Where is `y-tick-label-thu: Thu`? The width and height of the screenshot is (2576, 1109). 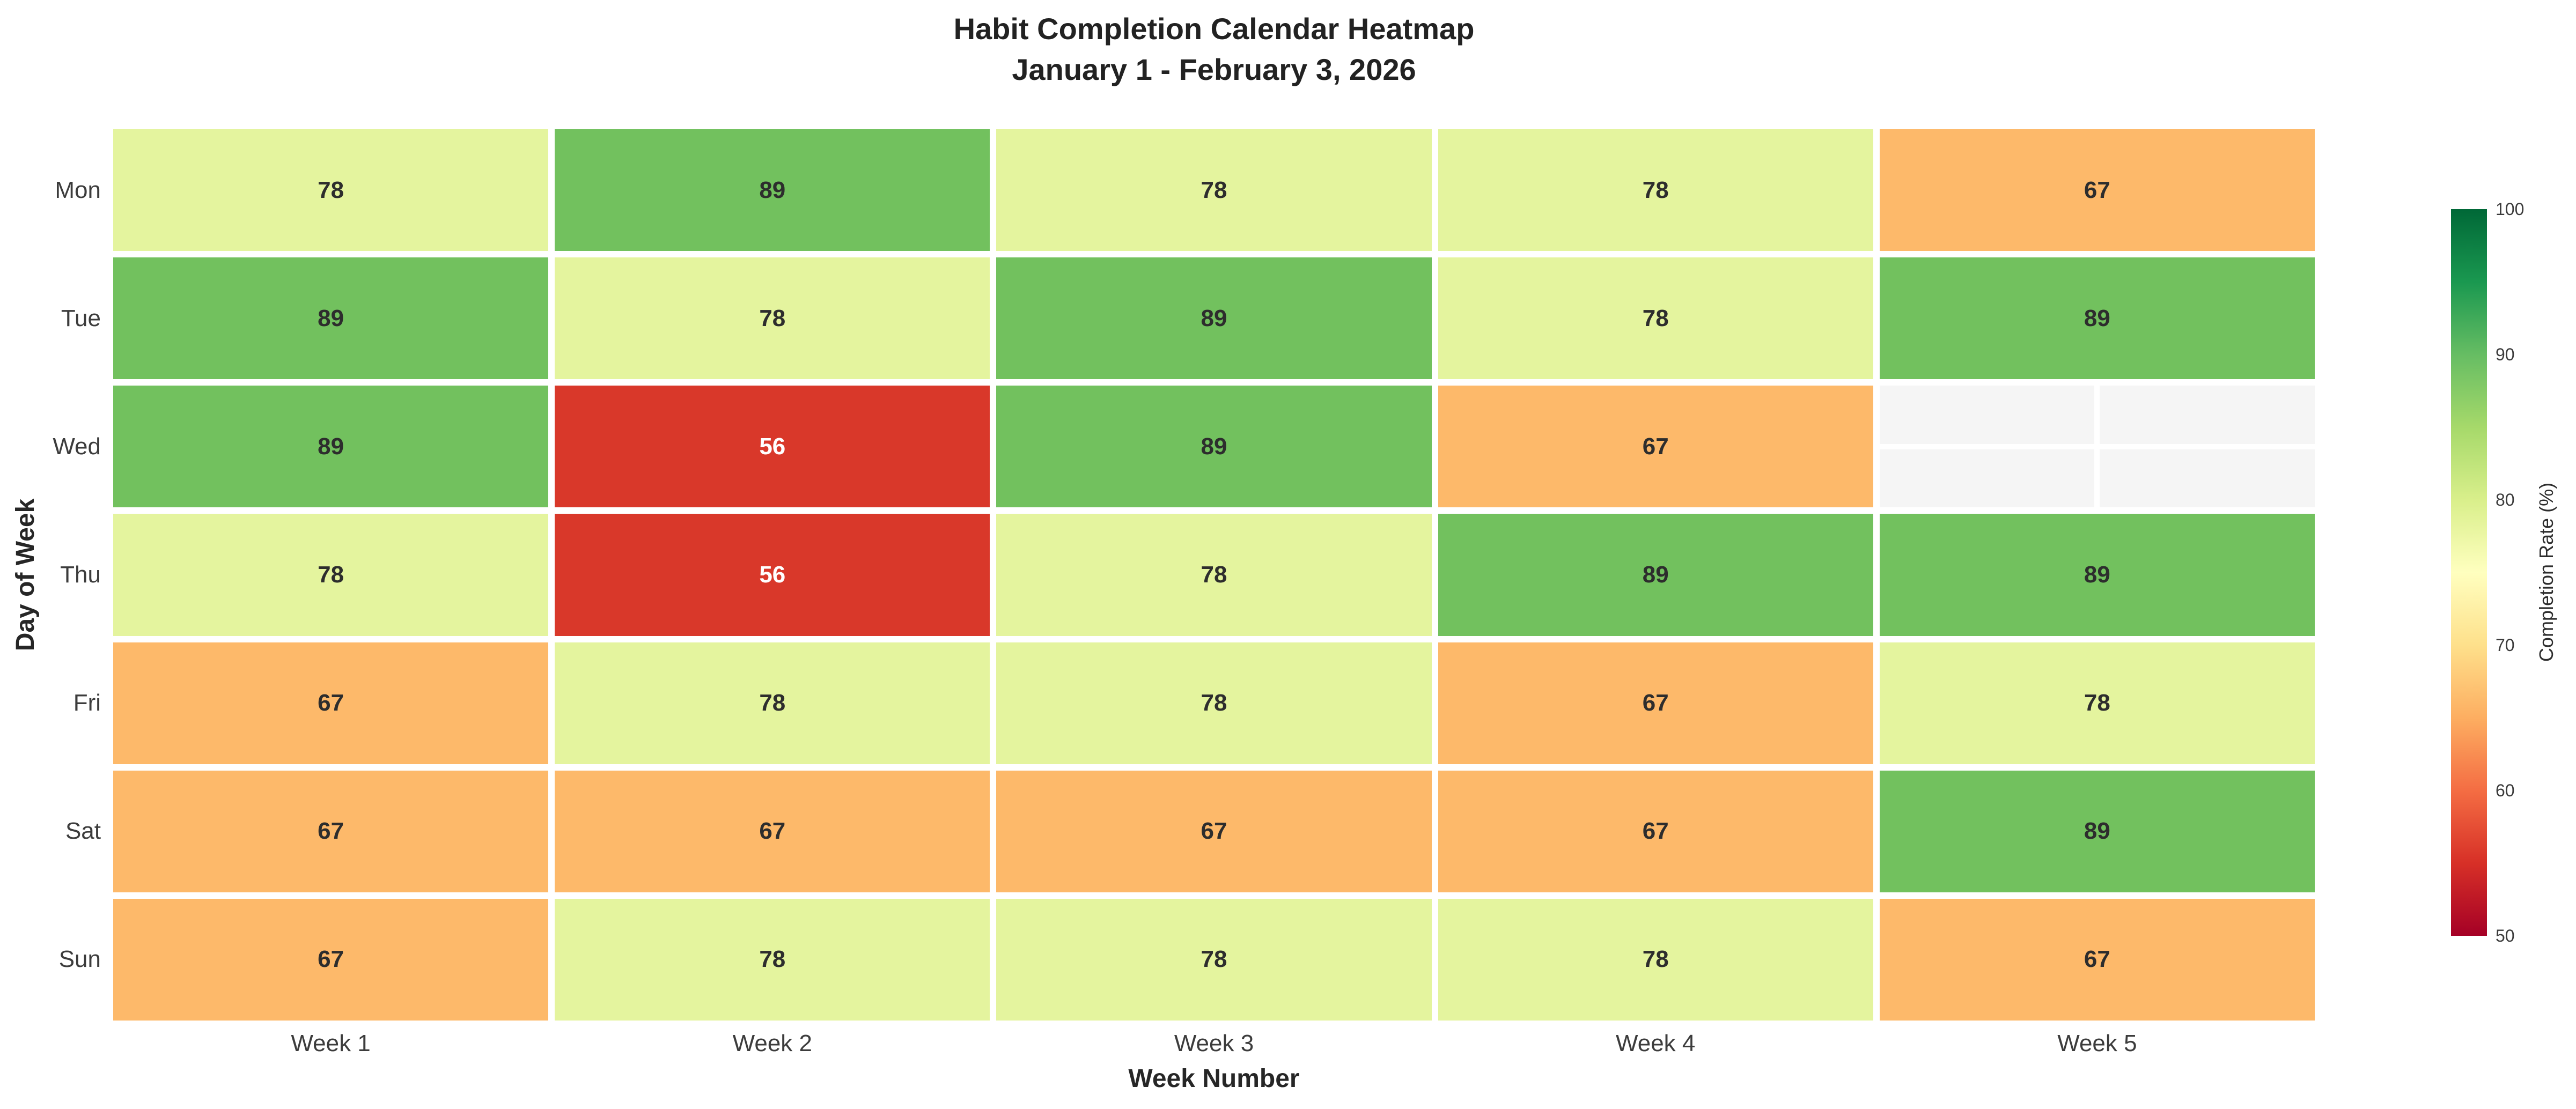
y-tick-label-thu: Thu is located at coordinates (80, 574).